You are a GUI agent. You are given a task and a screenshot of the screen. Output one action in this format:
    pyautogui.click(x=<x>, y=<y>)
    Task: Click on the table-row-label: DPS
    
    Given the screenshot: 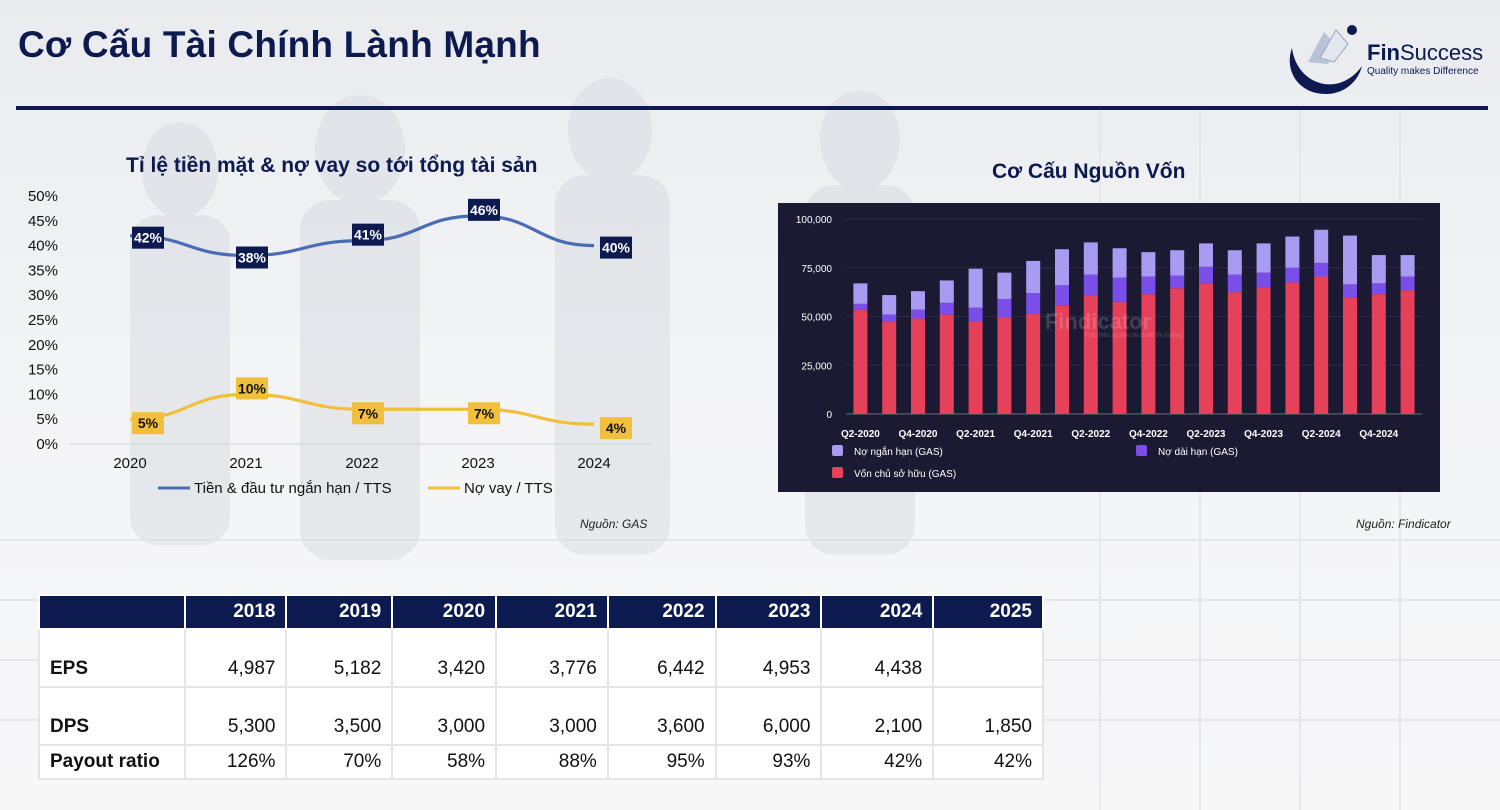 What is the action you would take?
    pyautogui.click(x=112, y=716)
    